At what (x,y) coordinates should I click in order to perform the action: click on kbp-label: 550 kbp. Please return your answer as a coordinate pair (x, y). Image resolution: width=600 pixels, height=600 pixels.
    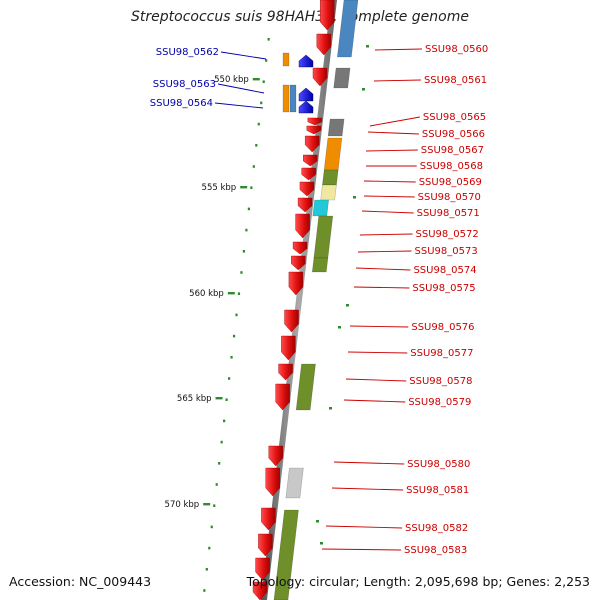
    Looking at the image, I should click on (231, 80).